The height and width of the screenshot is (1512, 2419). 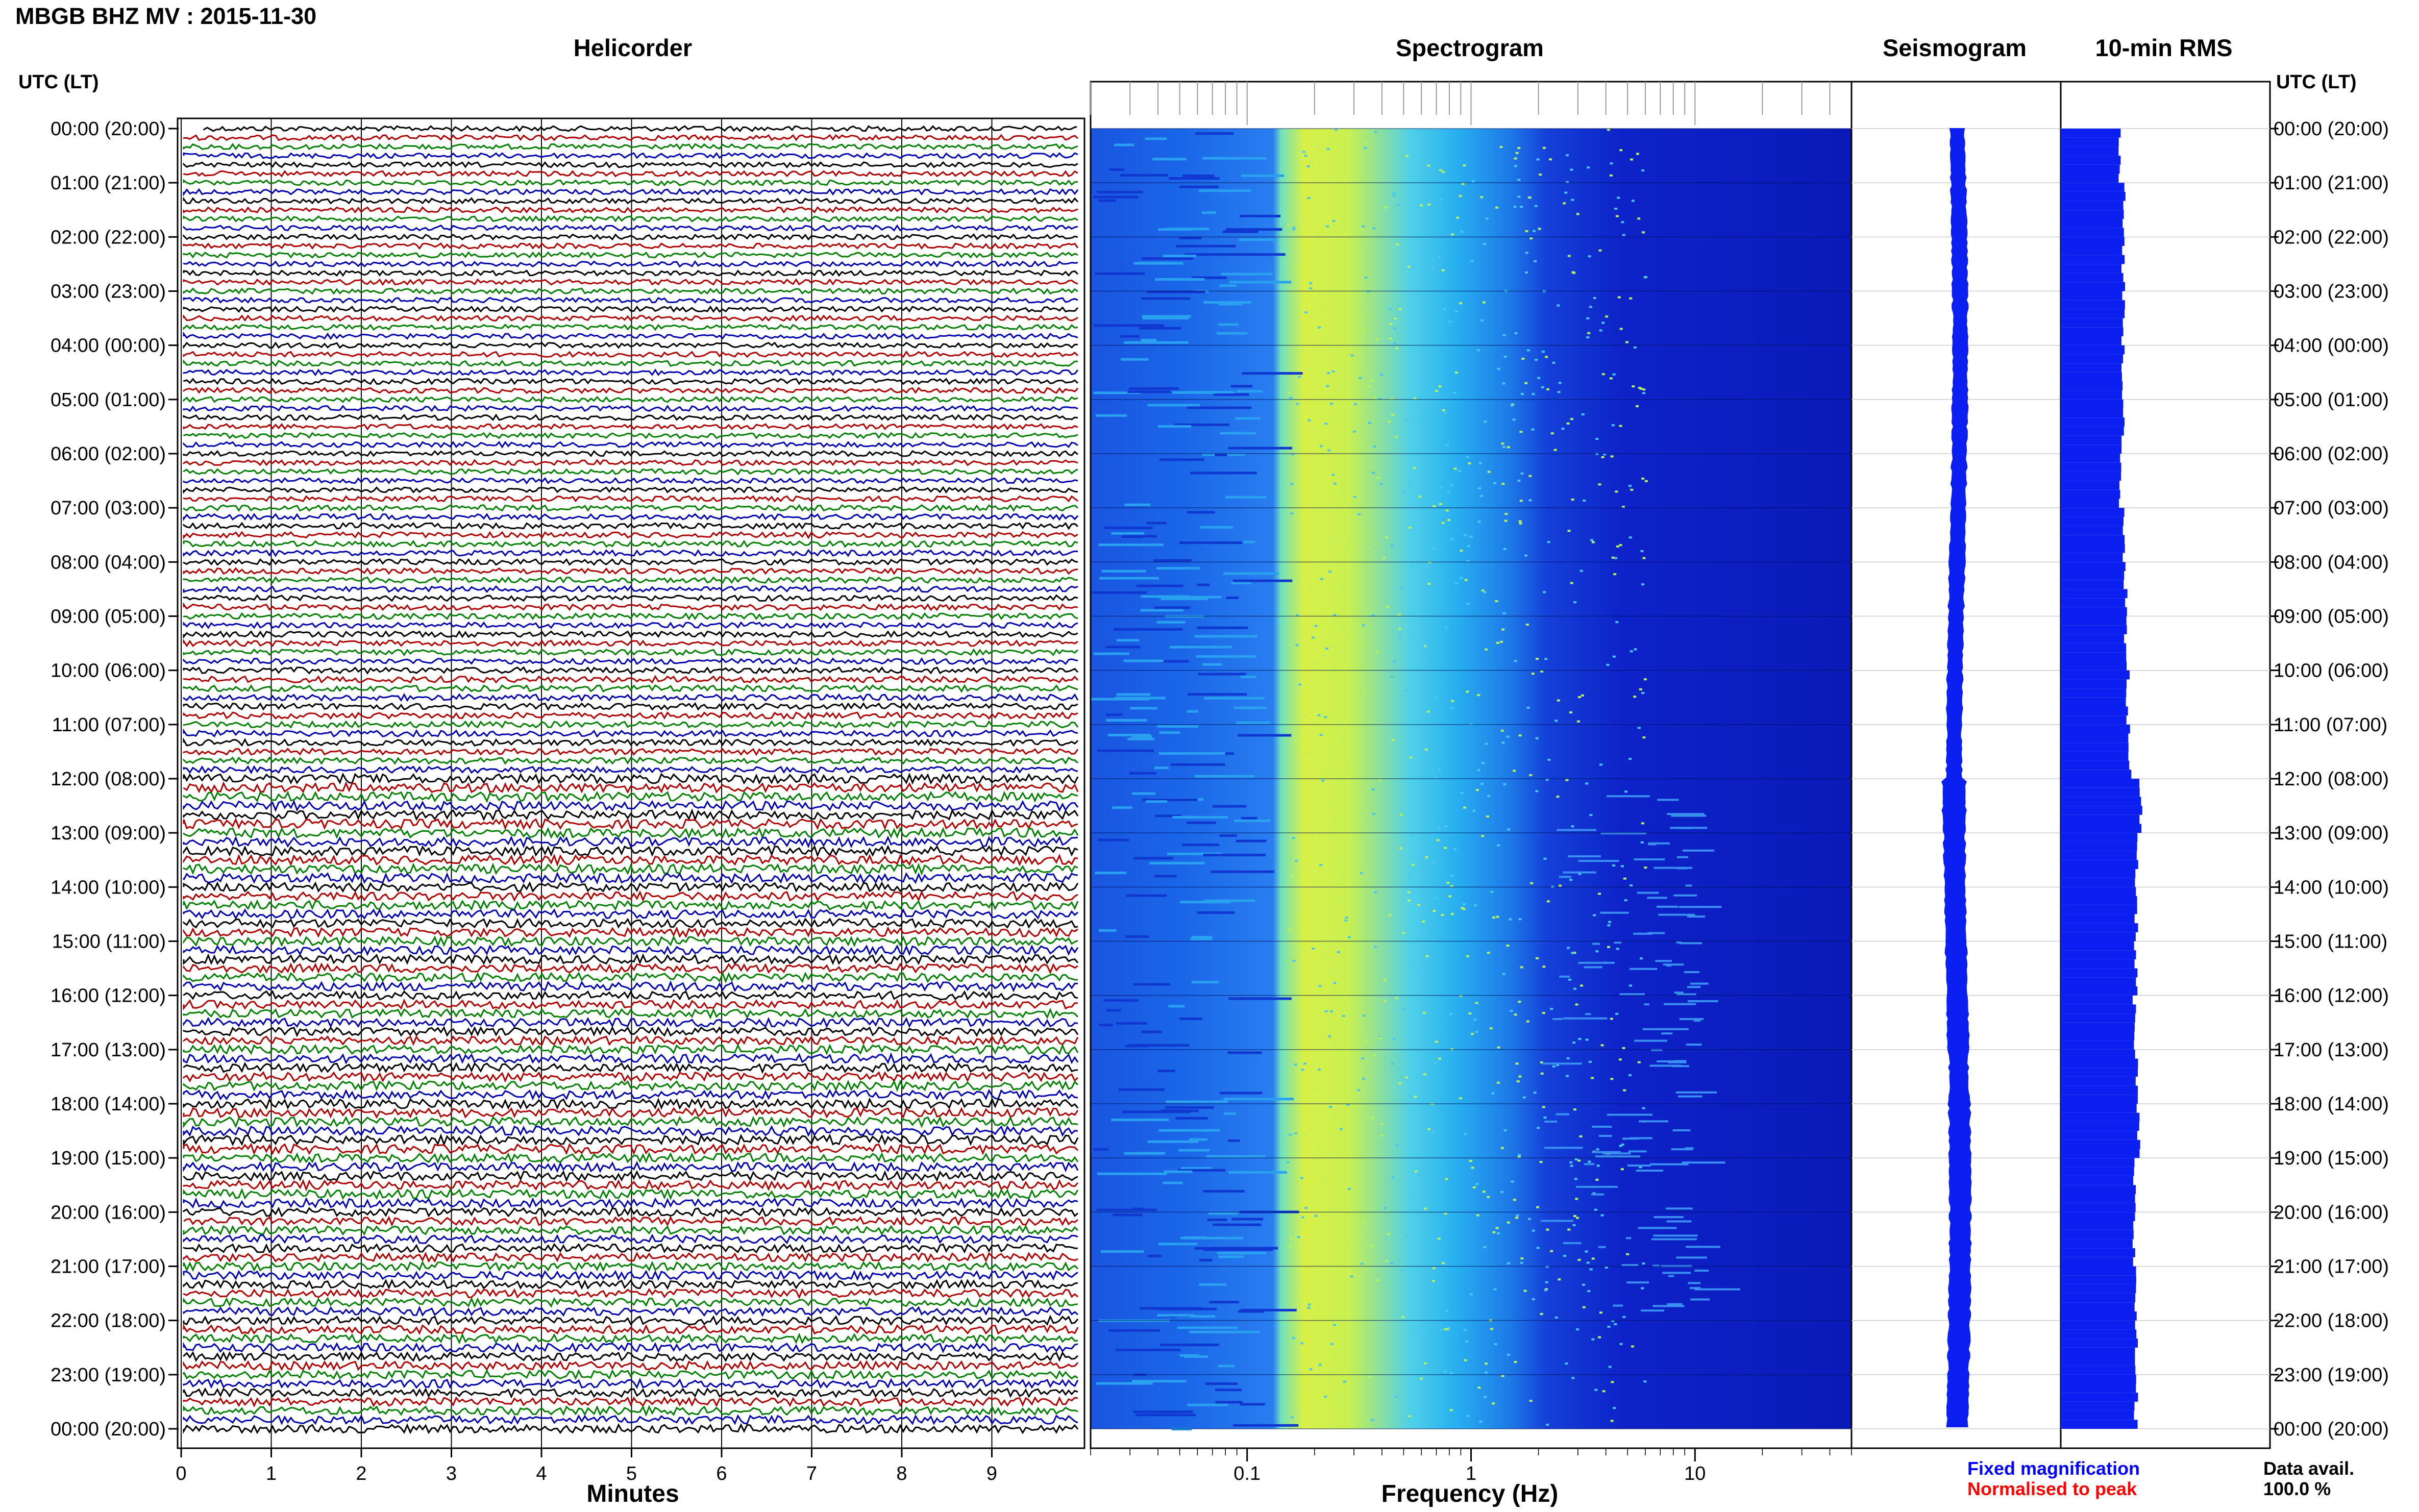 What do you see at coordinates (631, 1473) in the screenshot?
I see `helicorder-x-tick-label: 5` at bounding box center [631, 1473].